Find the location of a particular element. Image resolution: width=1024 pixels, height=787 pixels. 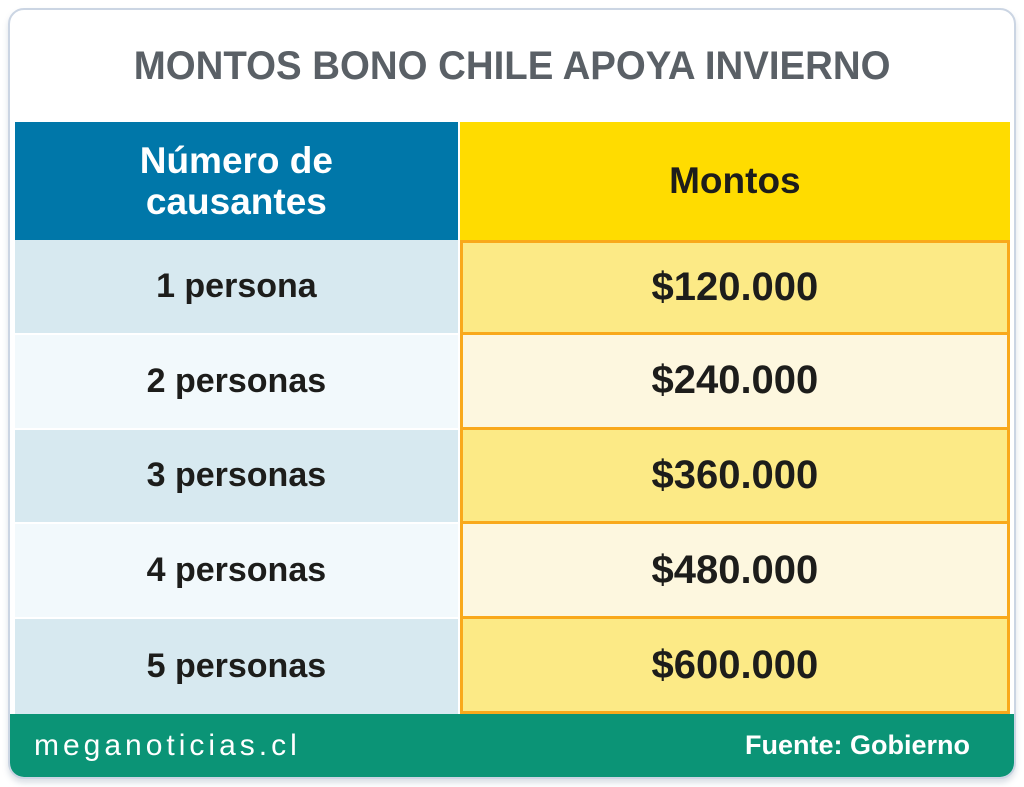

title-area: MONTOS BONO CHILE APOYA INVIERNO is located at coordinates (512, 66).